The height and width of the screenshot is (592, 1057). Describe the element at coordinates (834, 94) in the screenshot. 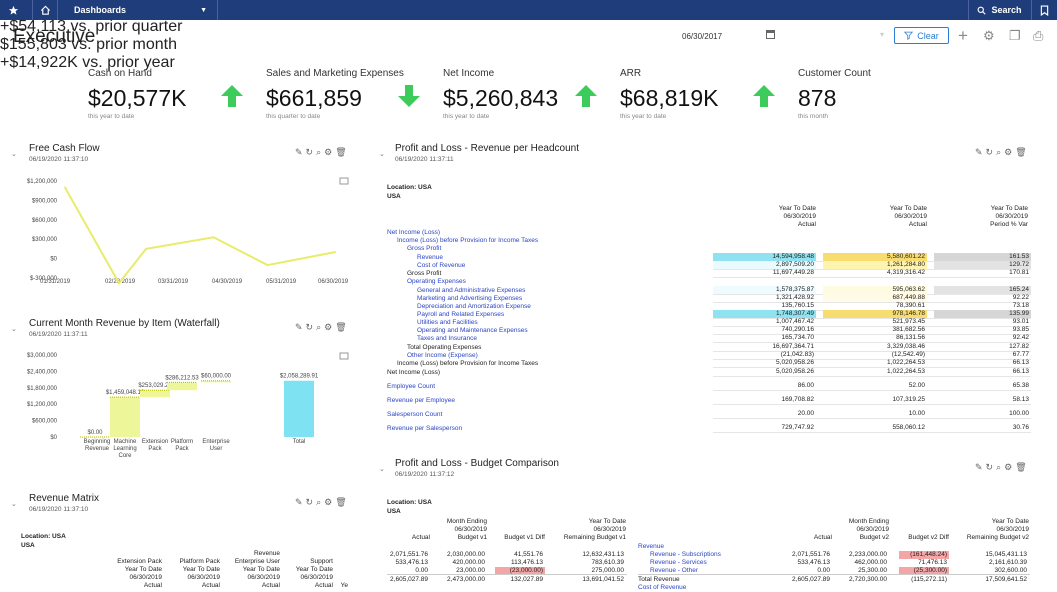

I see `kpi-card: Customer Count 878 this month` at that location.